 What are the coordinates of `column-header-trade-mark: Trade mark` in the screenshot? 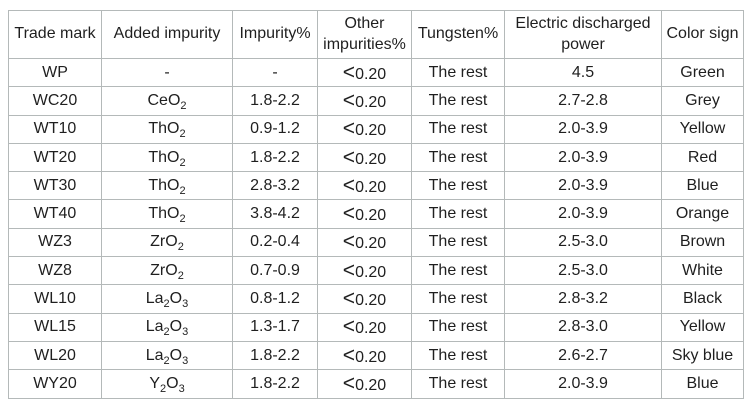 It's located at (55, 34).